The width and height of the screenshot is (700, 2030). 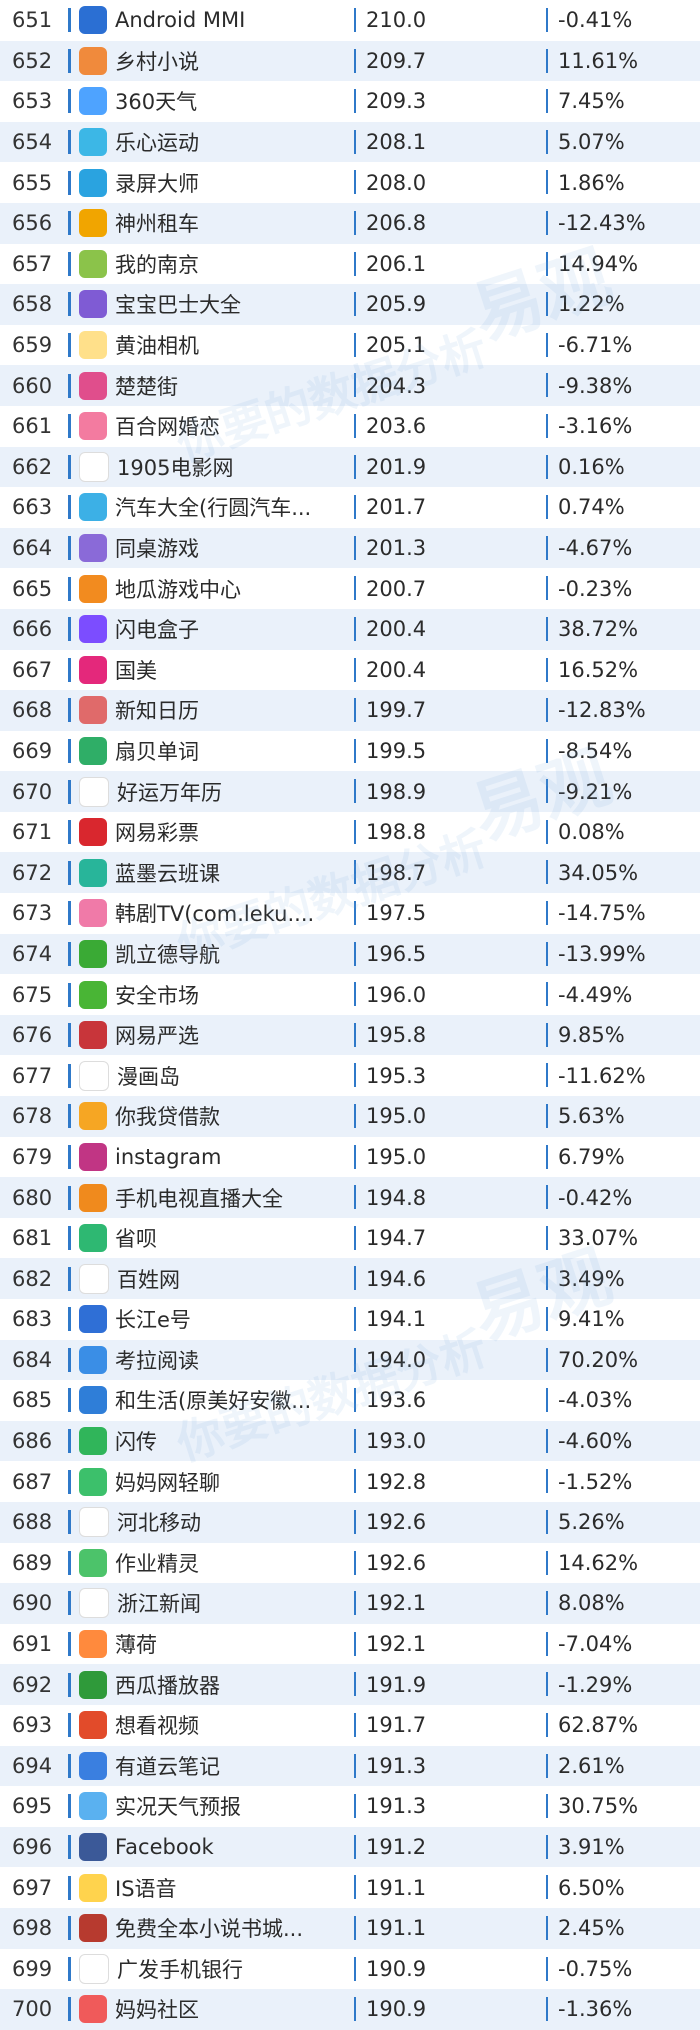 What do you see at coordinates (350, 142) in the screenshot?
I see `table-row: 654 乐心运动 208.1 5.07%` at bounding box center [350, 142].